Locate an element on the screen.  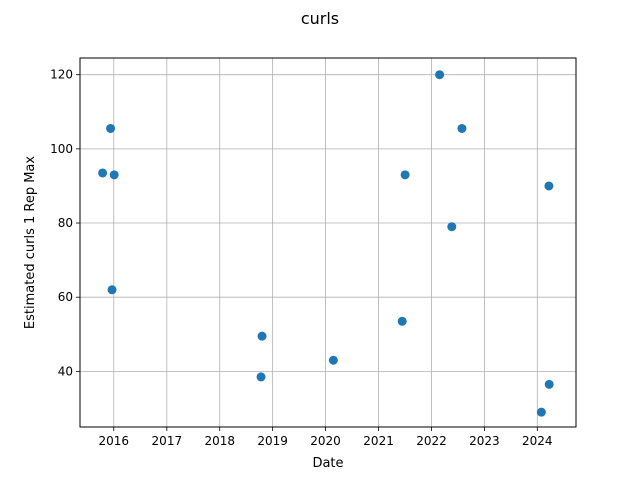
x-axis-ticks: 2016 2017 2018 2019 2020 2021 2022 2023 2024 is located at coordinates (325, 437).